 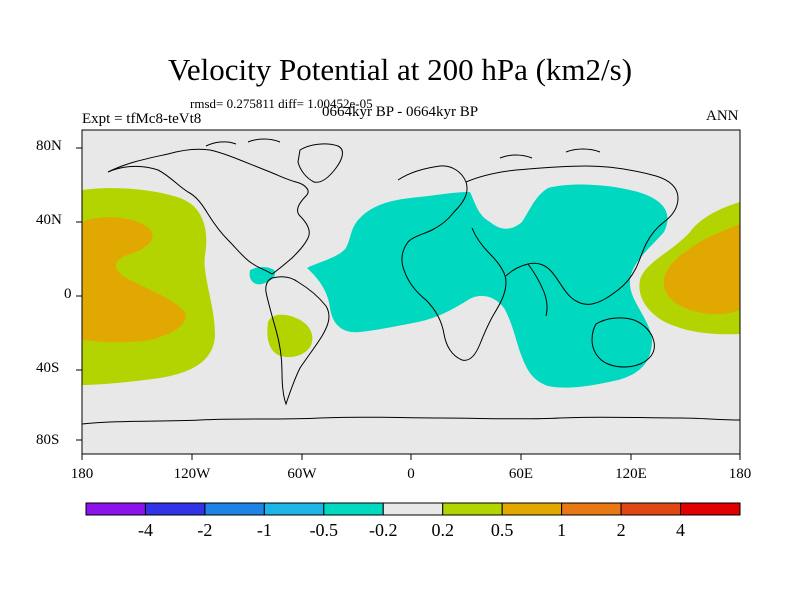 I want to click on coast-north-america, so click(x=208, y=211).